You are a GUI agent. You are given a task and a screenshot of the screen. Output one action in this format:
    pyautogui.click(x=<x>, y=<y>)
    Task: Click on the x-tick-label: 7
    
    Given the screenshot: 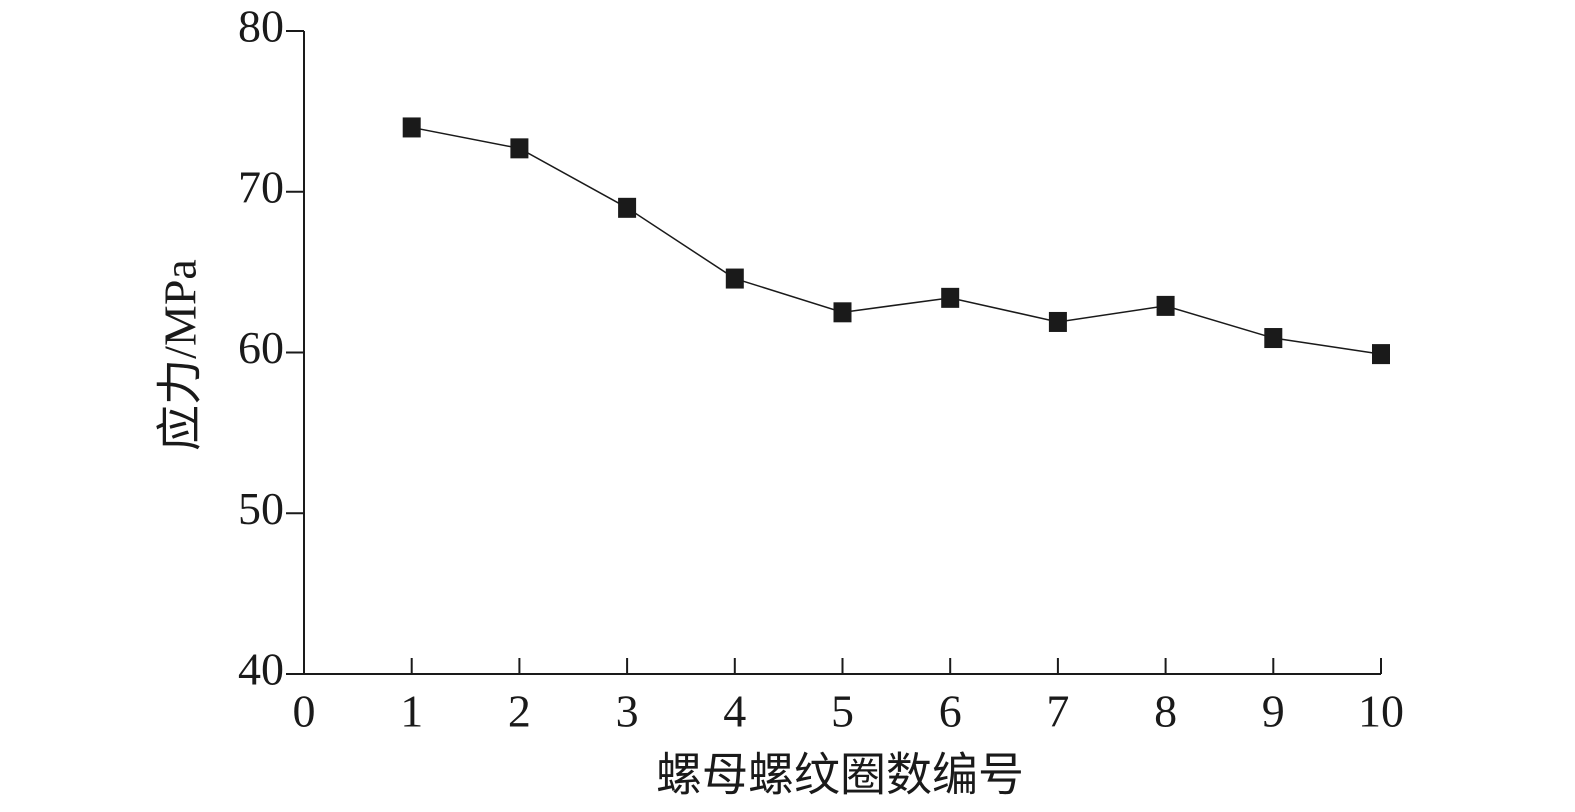 What is the action you would take?
    pyautogui.click(x=1057, y=711)
    